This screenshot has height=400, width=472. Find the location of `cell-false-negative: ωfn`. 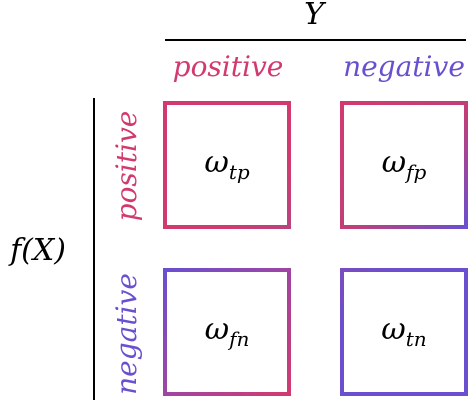

cell-false-negative: ωfn is located at coordinates (227, 332).